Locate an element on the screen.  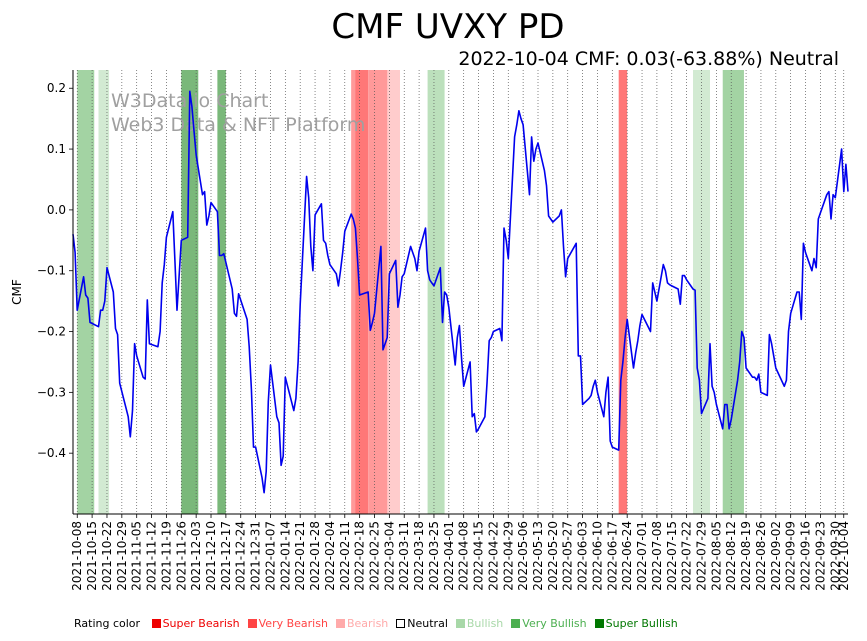
x-tick-label: 2022-01-28 is located at coordinates (315, 556).